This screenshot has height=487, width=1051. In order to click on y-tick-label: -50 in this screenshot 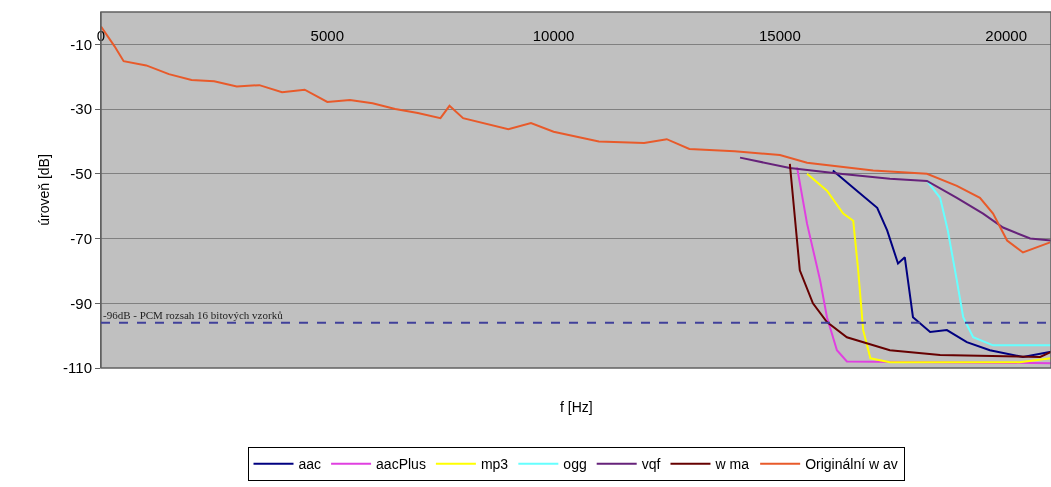, I will do `click(81, 174)`.